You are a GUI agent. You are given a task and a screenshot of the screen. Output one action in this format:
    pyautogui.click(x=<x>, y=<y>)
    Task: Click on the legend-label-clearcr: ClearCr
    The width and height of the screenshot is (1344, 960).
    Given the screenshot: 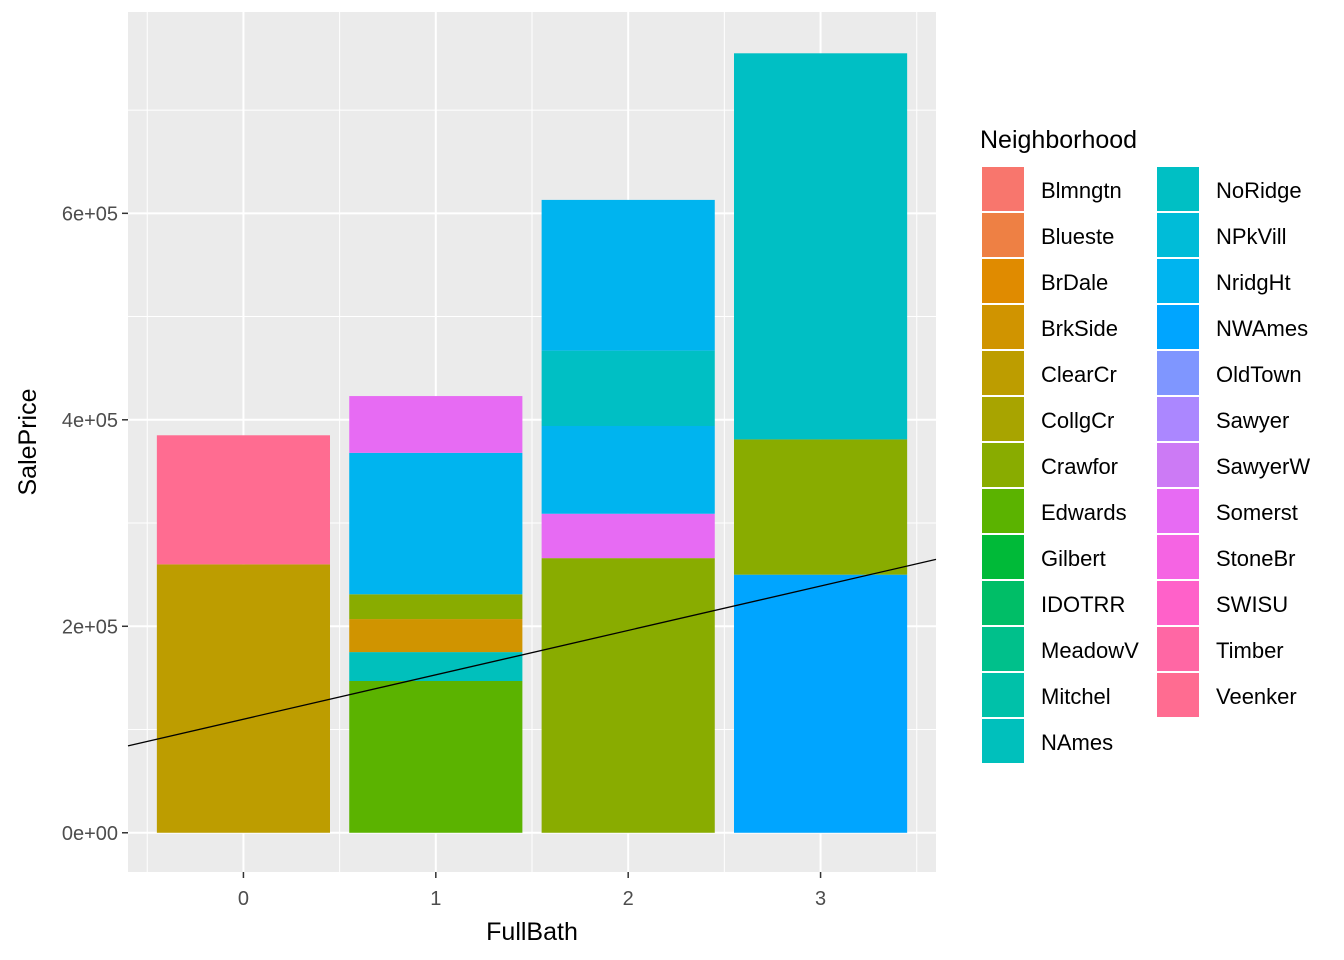 What is the action you would take?
    pyautogui.click(x=1079, y=374)
    